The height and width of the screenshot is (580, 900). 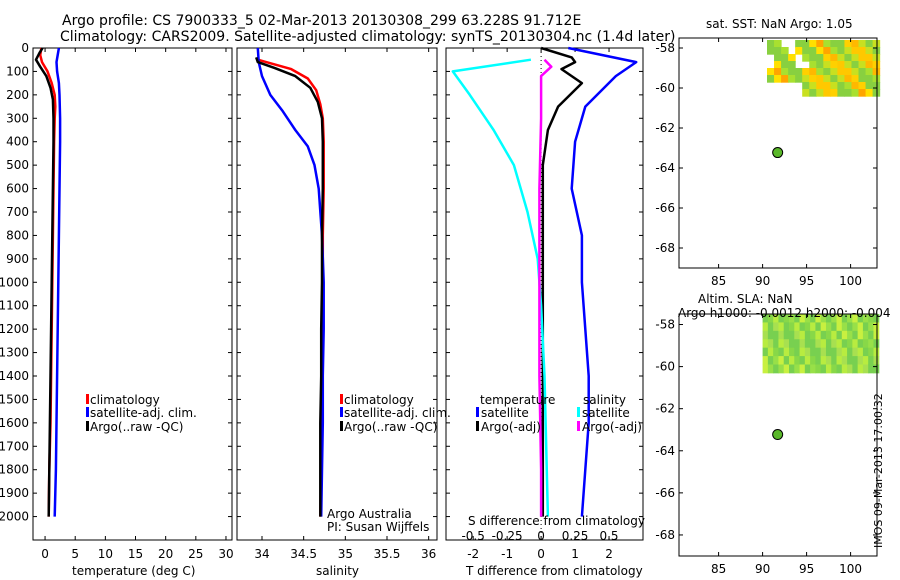 I want to click on salinity-xtick-label: 35, so click(x=345, y=554).